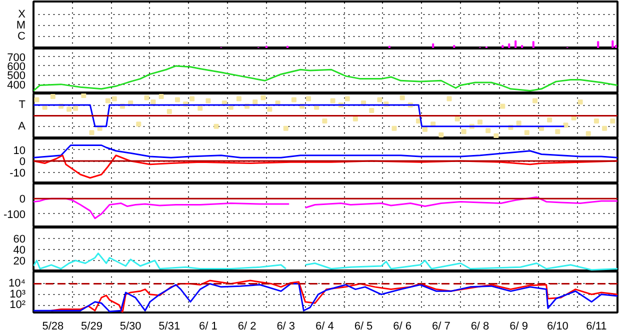  Describe the element at coordinates (247, 326) in the screenshot. I see `x-tick-label: 6/ 2` at that location.